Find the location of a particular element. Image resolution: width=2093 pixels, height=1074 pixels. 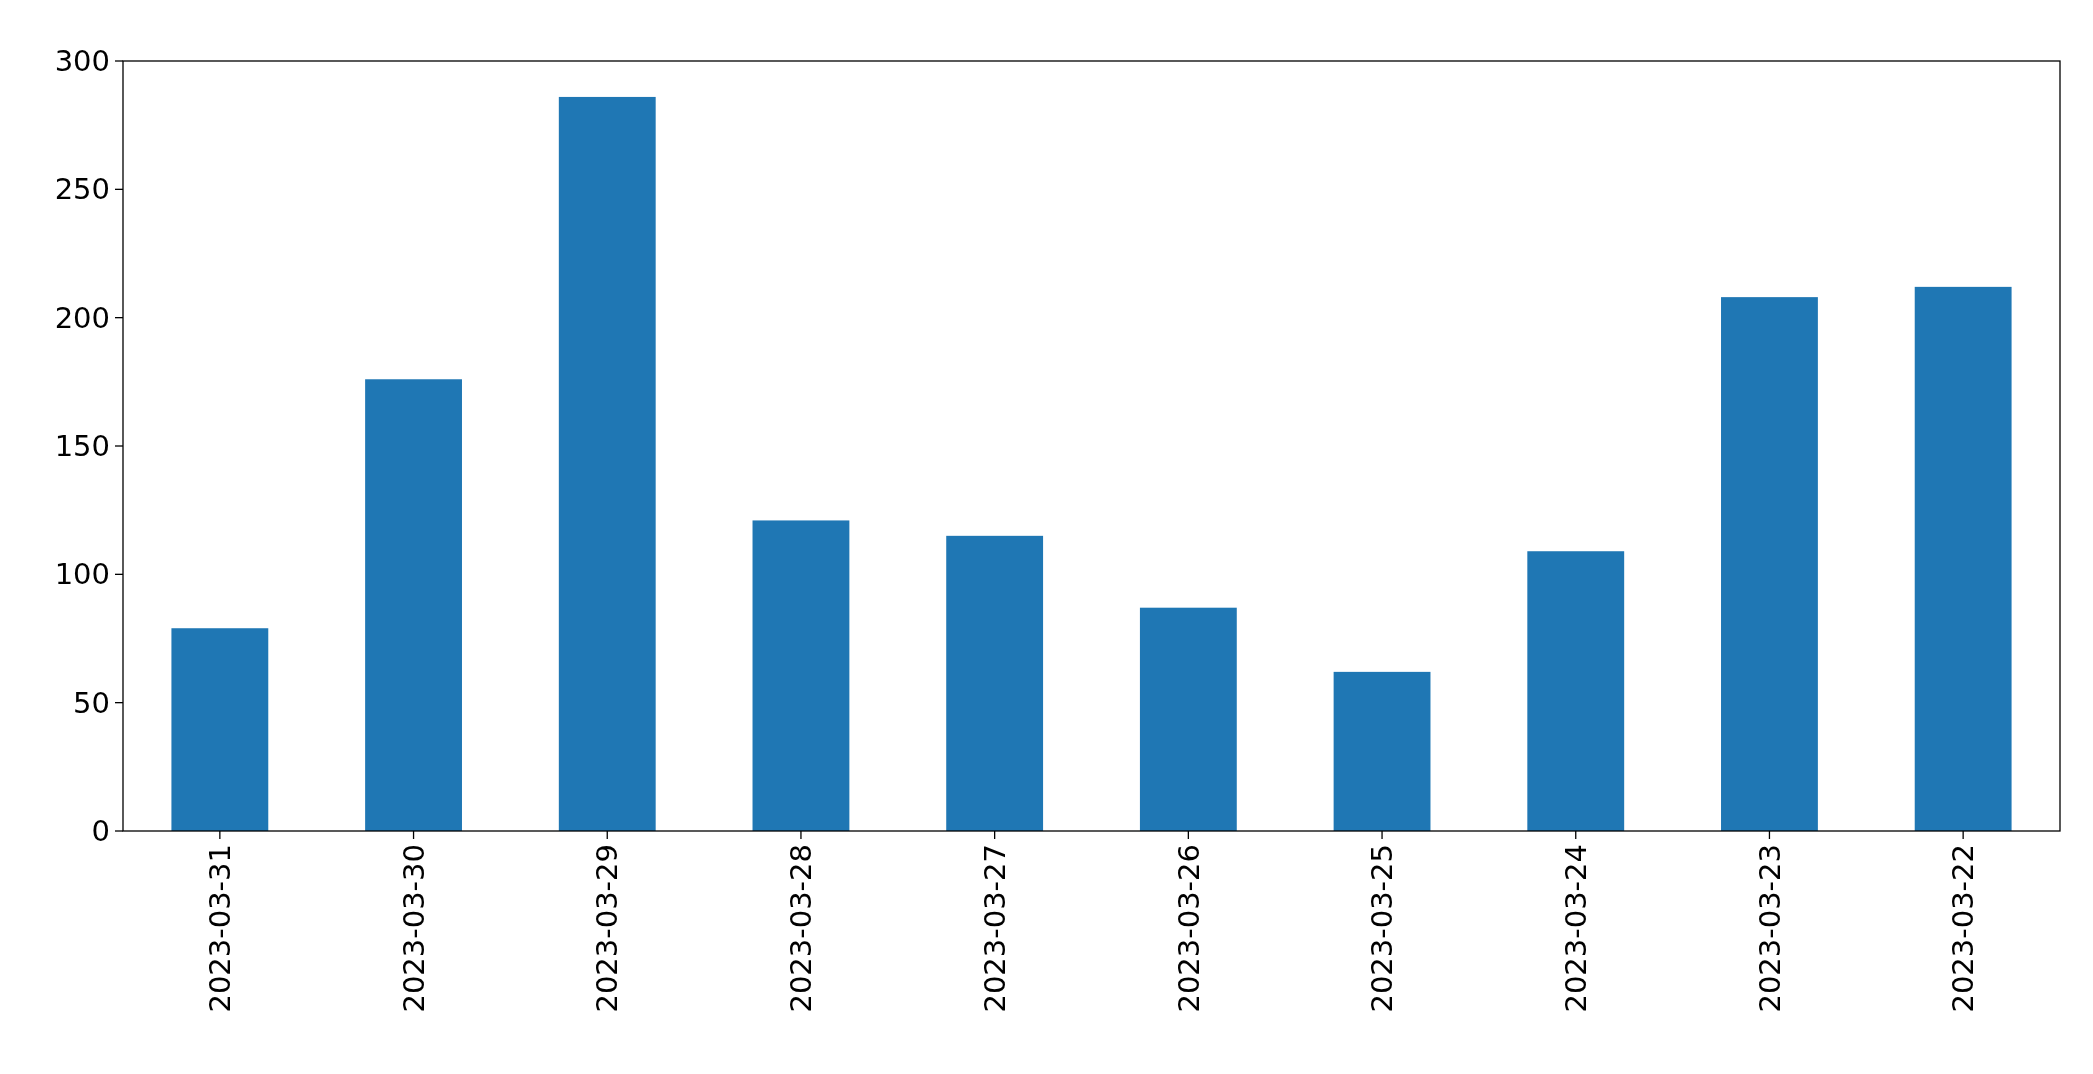

y-tick-label: 100 is located at coordinates (82, 574).